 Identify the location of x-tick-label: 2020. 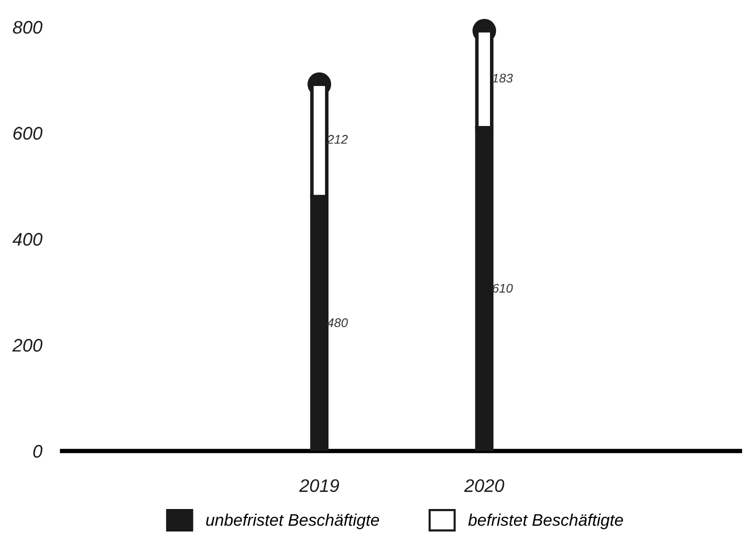
(484, 485).